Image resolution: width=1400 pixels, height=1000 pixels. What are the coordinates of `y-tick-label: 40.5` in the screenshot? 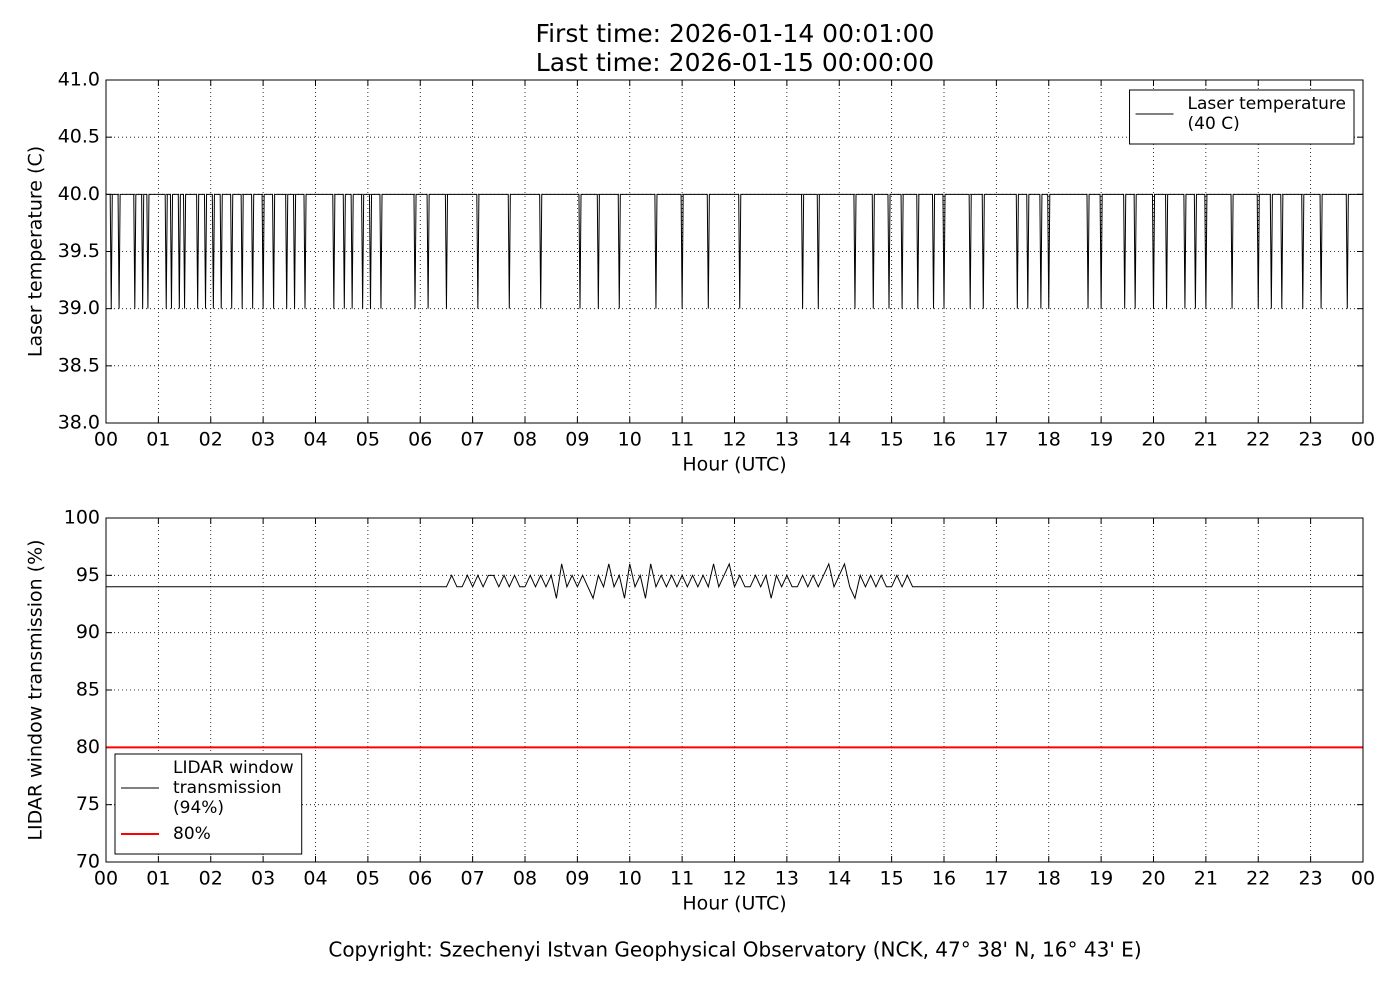 It's located at (79, 137).